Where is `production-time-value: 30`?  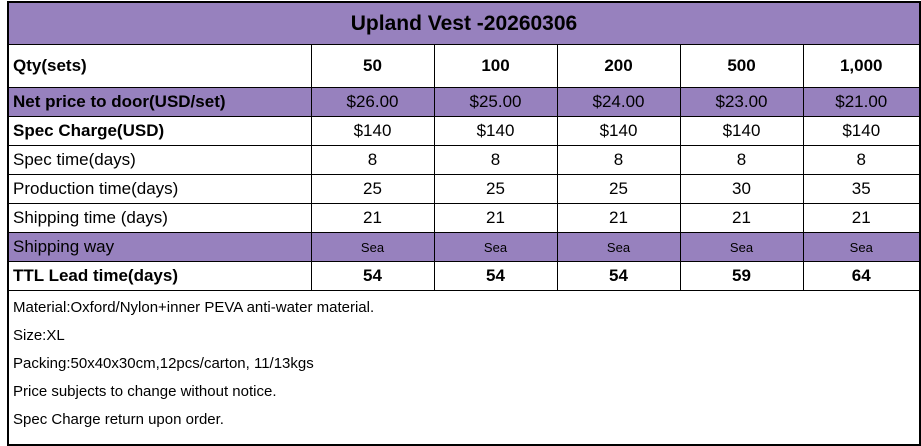
production-time-value: 30 is located at coordinates (741, 189).